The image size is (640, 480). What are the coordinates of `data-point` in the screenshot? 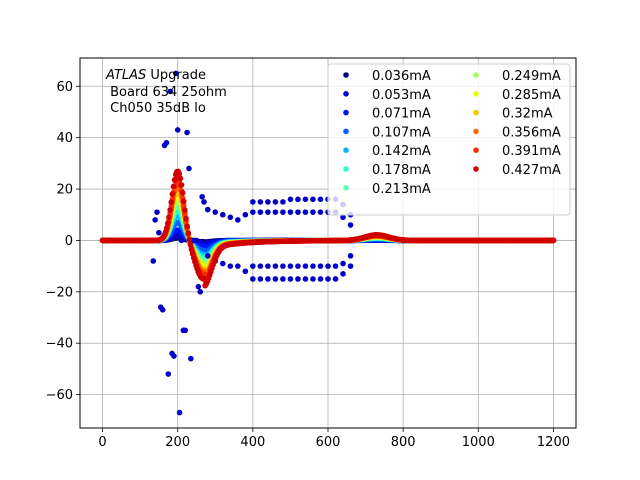 It's located at (183, 205).